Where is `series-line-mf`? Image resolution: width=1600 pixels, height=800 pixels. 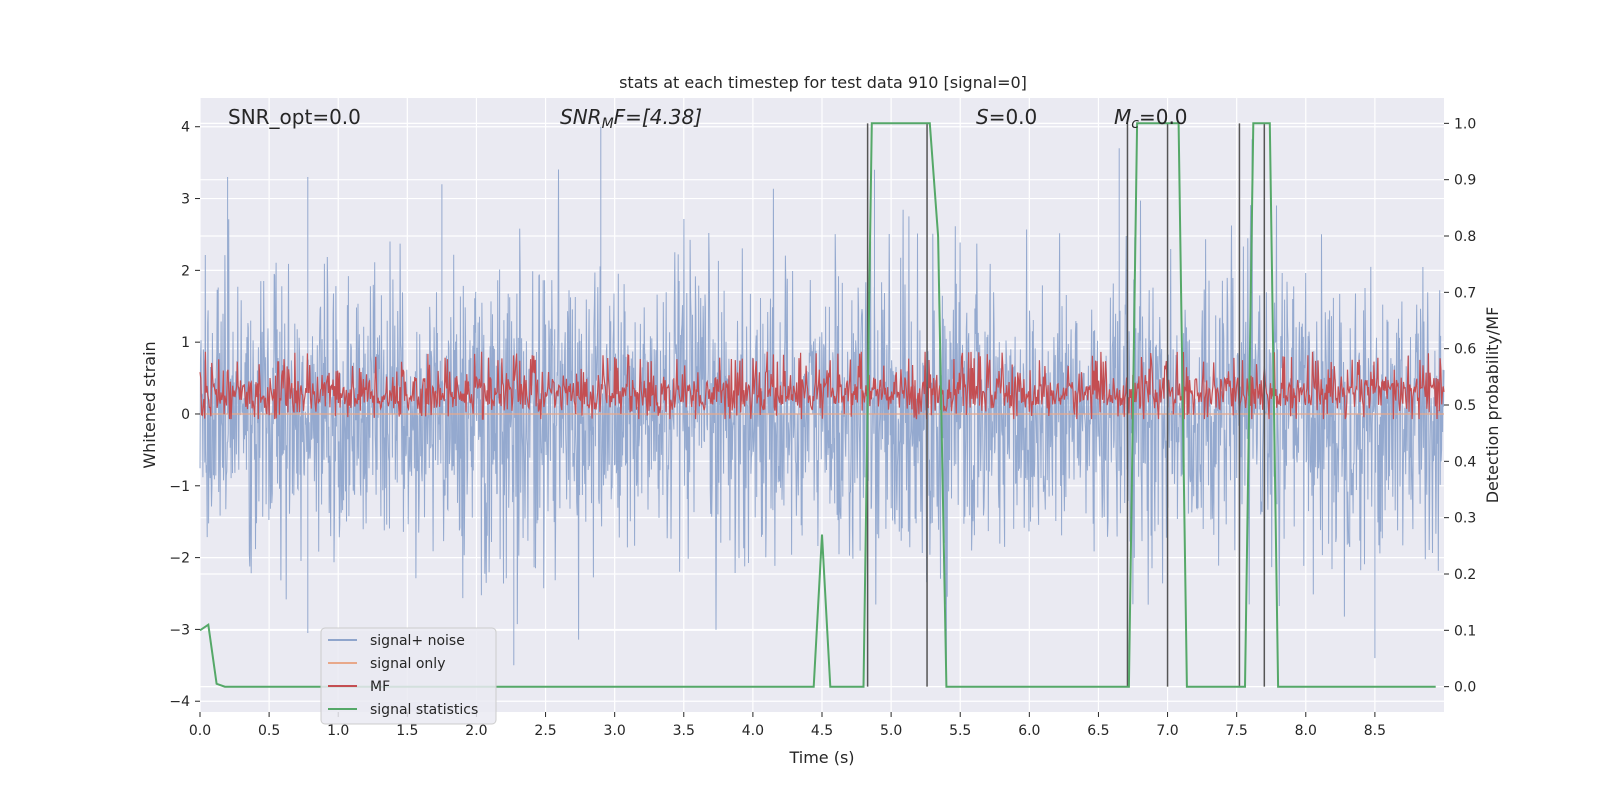
series-line-mf is located at coordinates (822, 385).